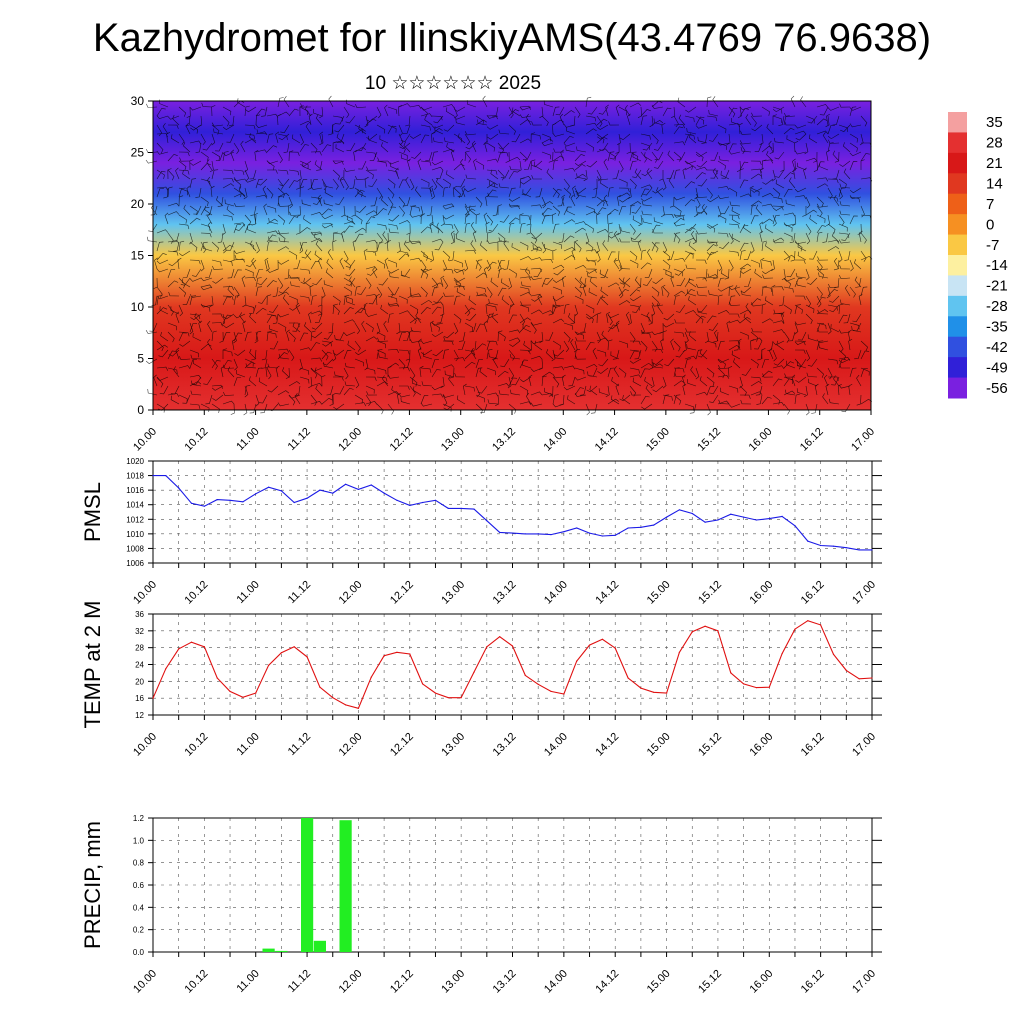 This screenshot has height=1024, width=1024. Describe the element at coordinates (139, 715) in the screenshot. I see `y-tick-label: 12` at that location.